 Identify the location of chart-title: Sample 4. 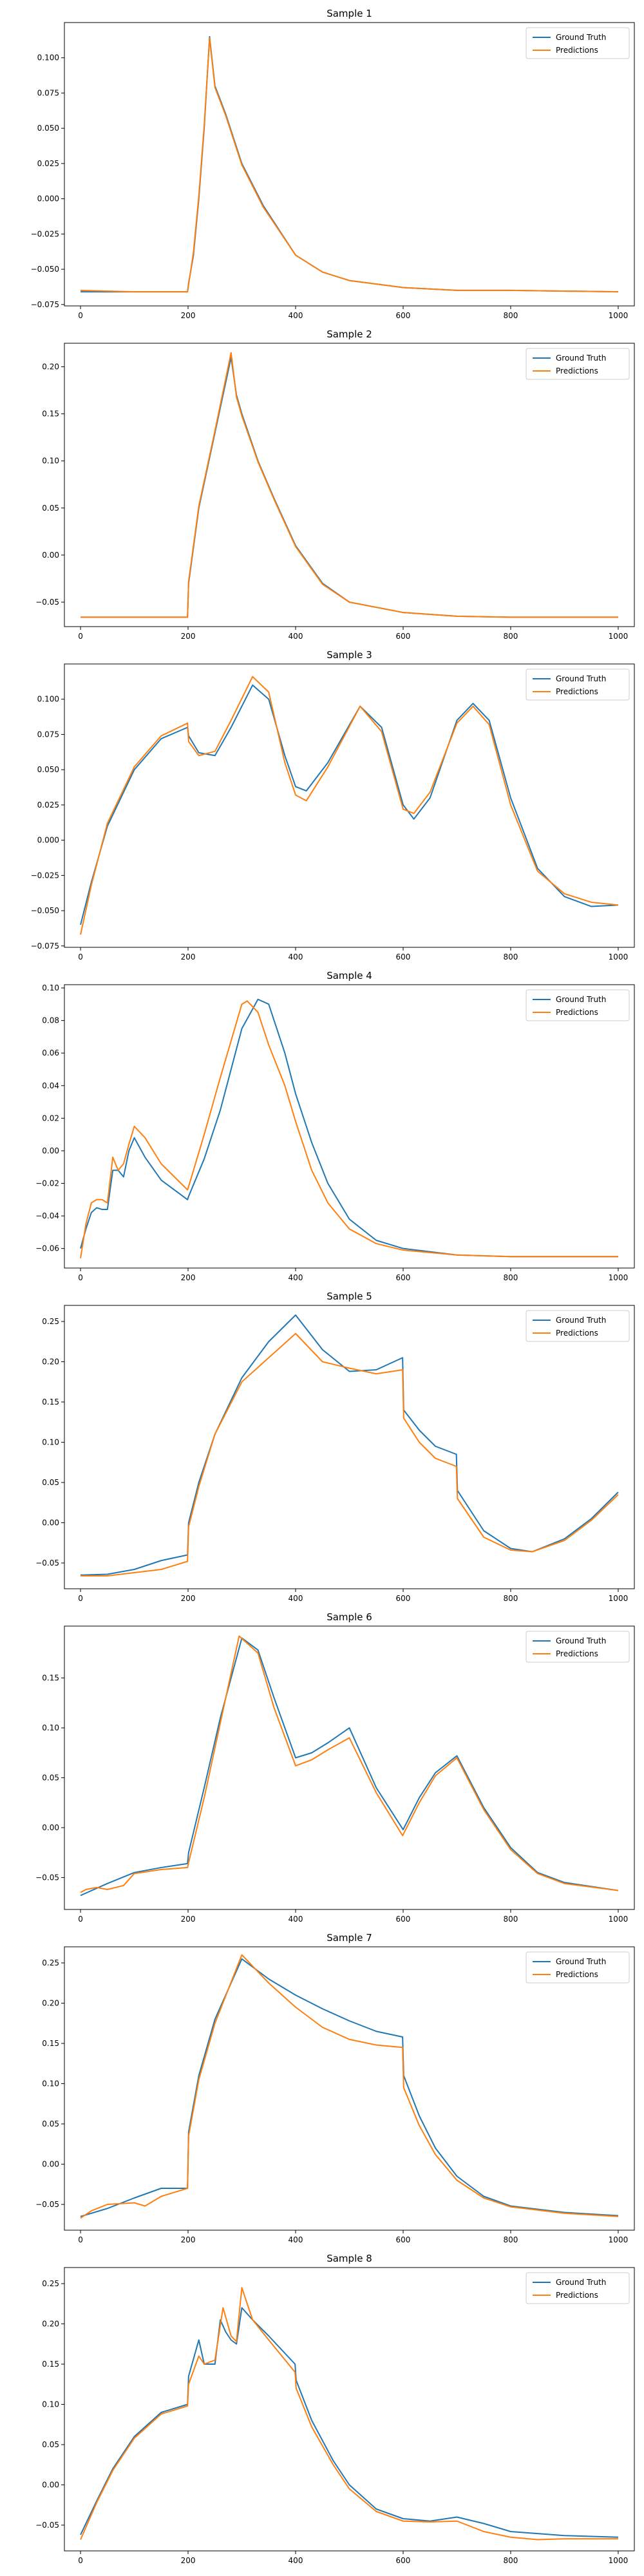
(350, 975).